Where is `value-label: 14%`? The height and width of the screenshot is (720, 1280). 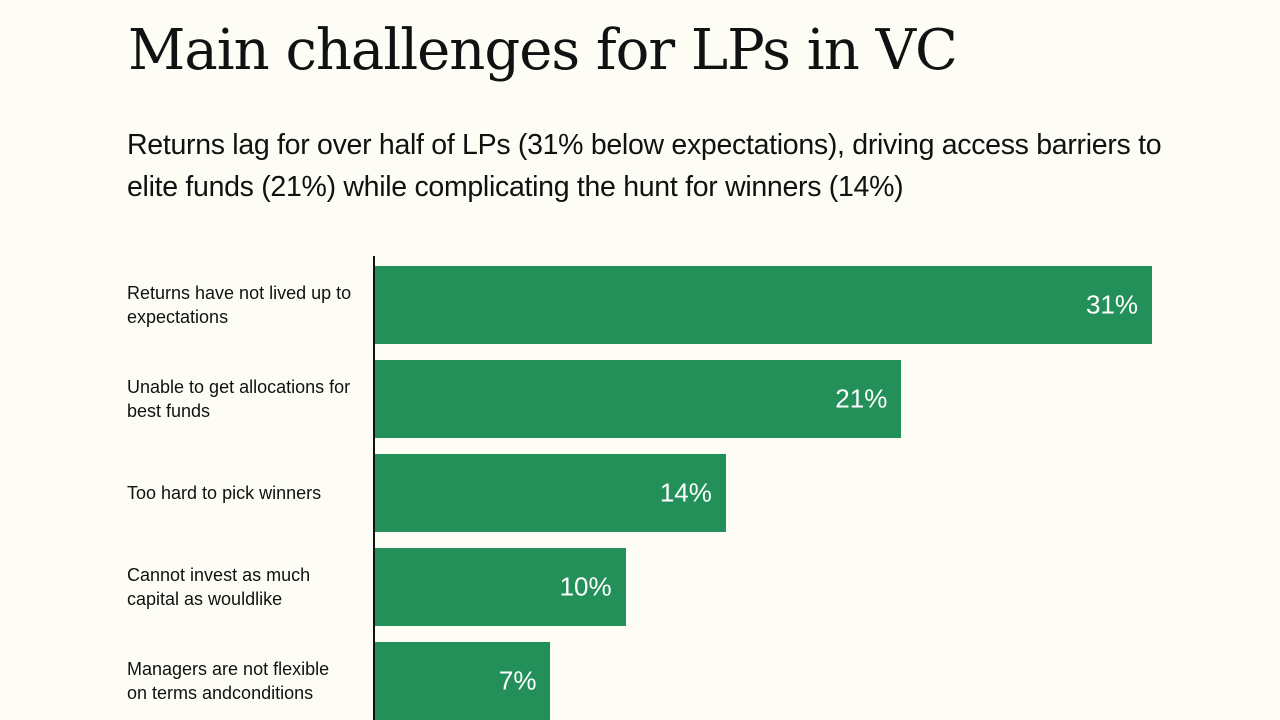
value-label: 14% is located at coordinates (685, 492).